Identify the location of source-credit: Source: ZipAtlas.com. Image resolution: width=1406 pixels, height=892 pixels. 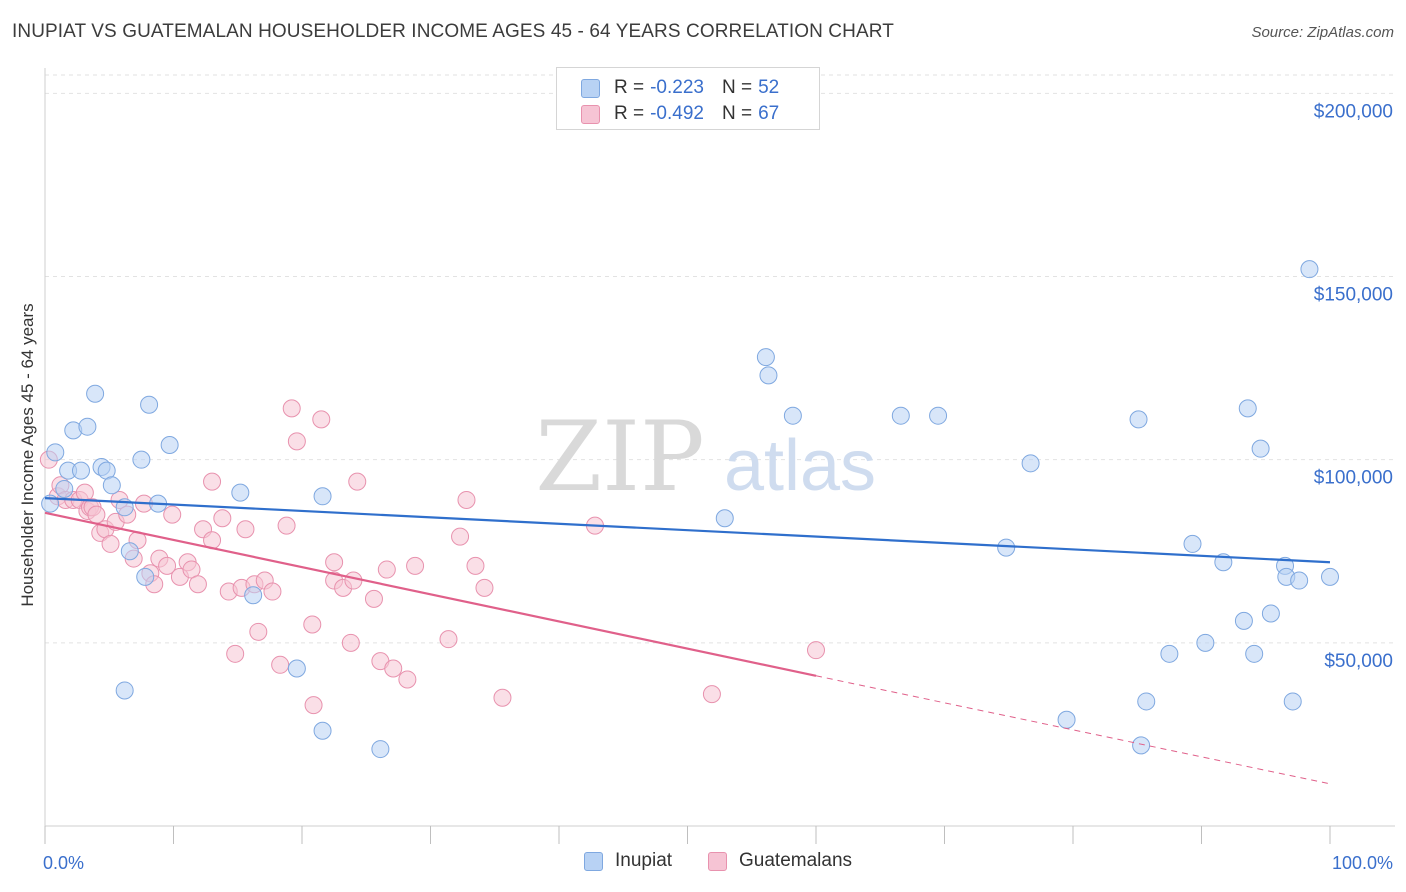
(1322, 32).